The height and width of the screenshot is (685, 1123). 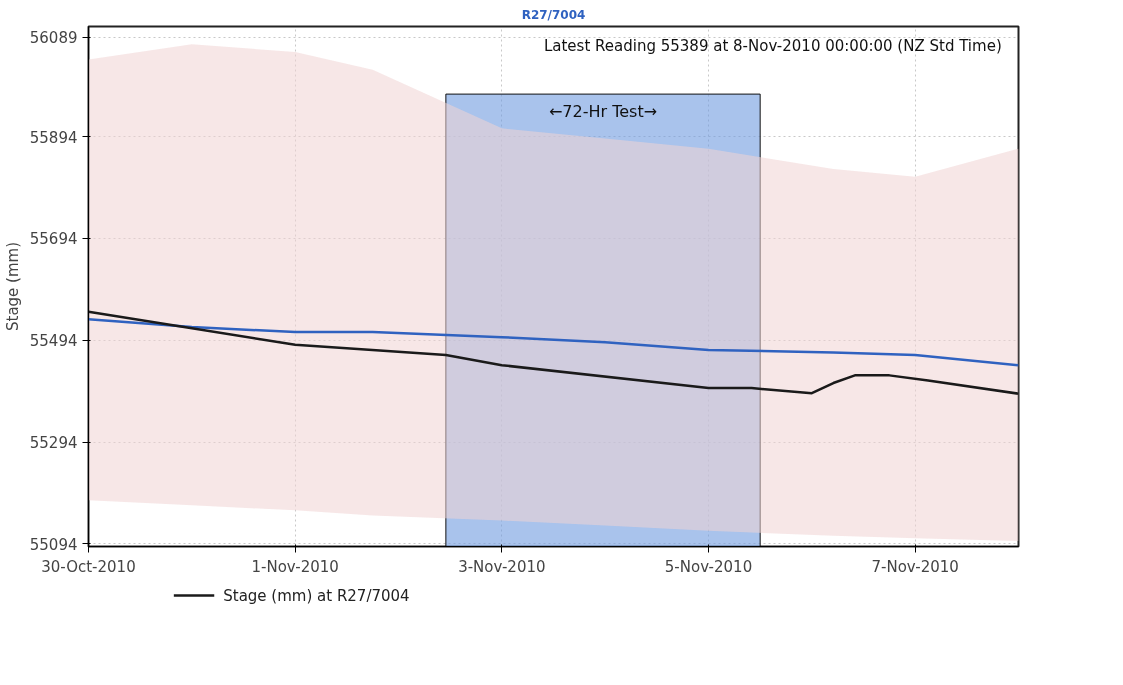 What do you see at coordinates (603, 112) in the screenshot?
I see `band-label: ←72-Hr Test→` at bounding box center [603, 112].